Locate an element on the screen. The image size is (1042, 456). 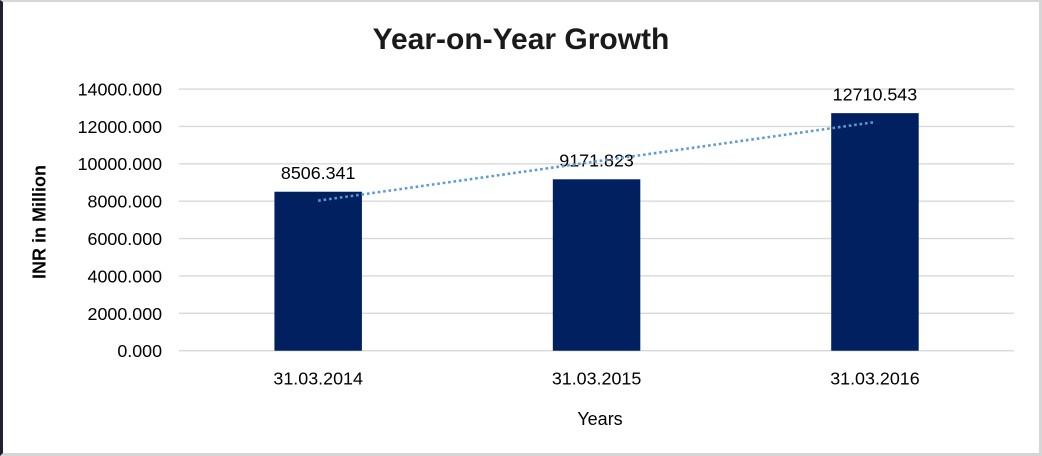
x-tick-label: 31.03.2016 is located at coordinates (875, 379).